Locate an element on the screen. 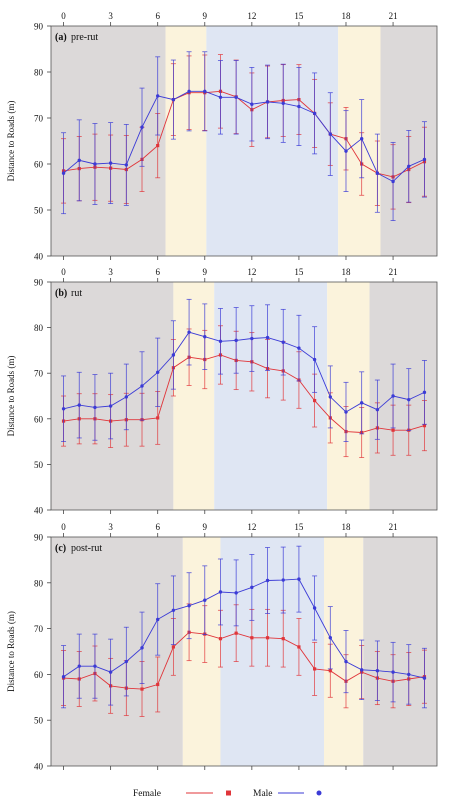 The width and height of the screenshot is (474, 808). series-line-male is located at coordinates (244, 136).